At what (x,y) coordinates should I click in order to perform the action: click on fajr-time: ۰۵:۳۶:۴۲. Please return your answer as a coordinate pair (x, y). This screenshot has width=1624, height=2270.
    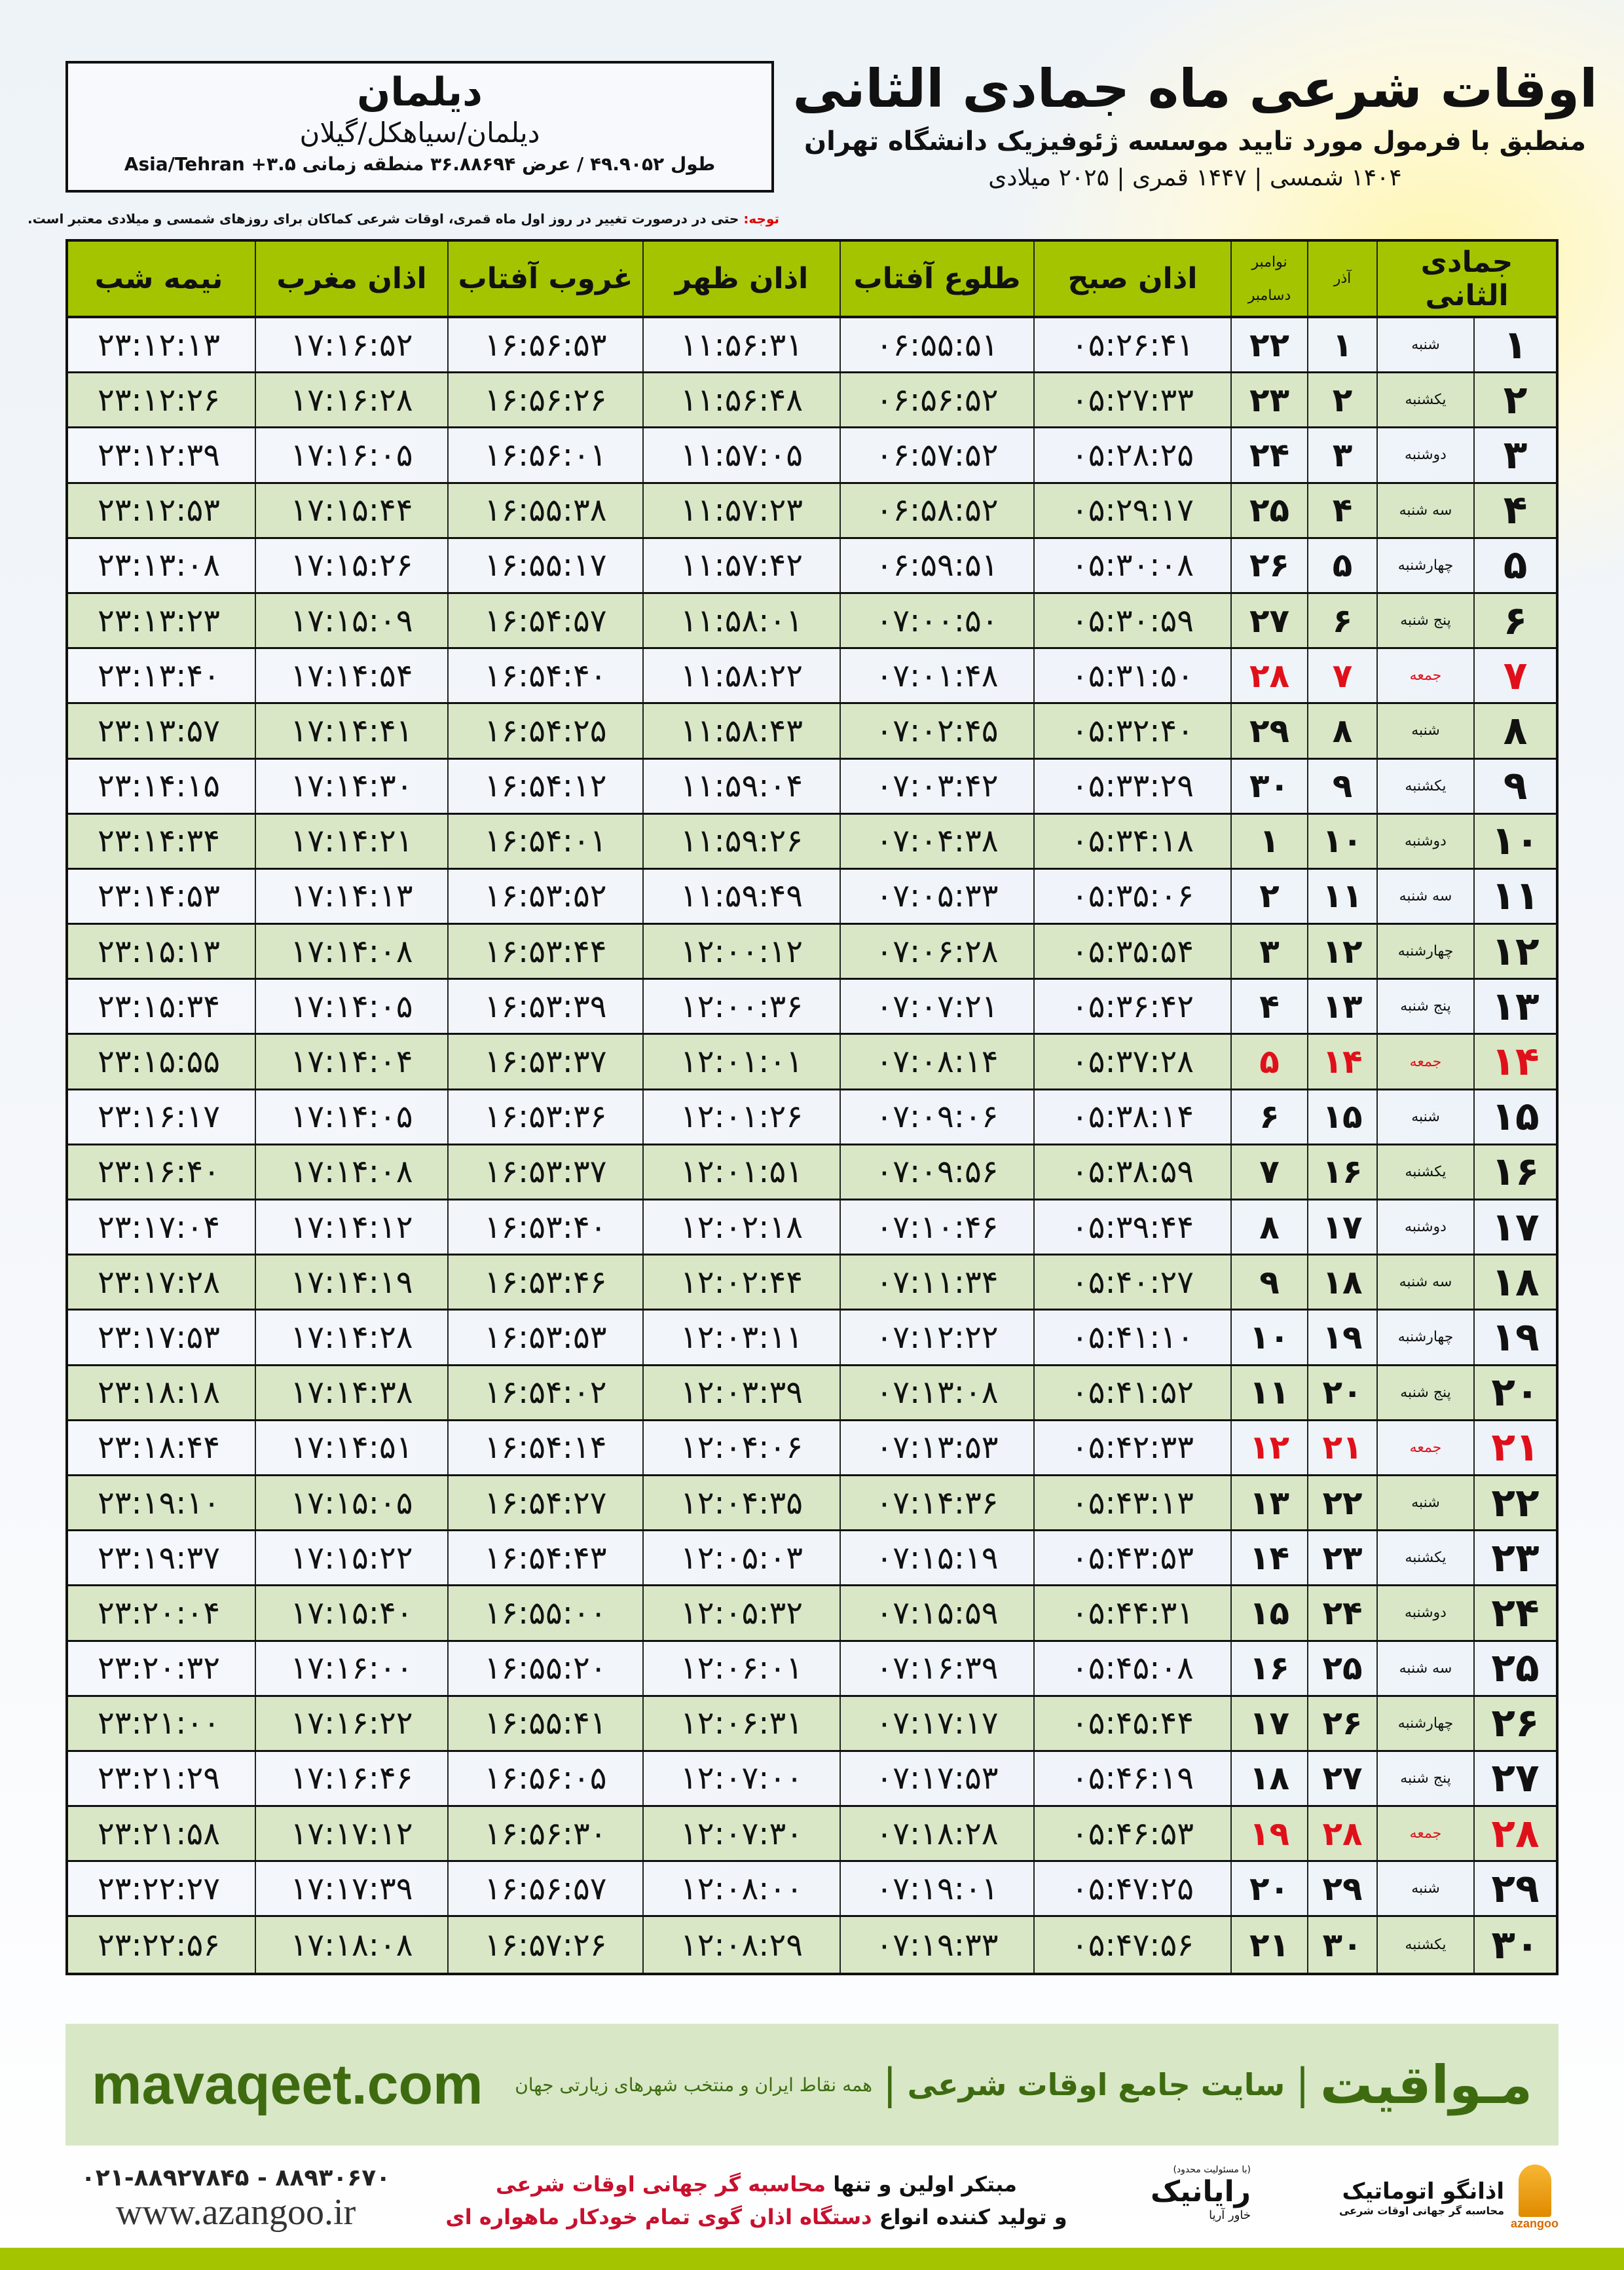
    Looking at the image, I should click on (1131, 1006).